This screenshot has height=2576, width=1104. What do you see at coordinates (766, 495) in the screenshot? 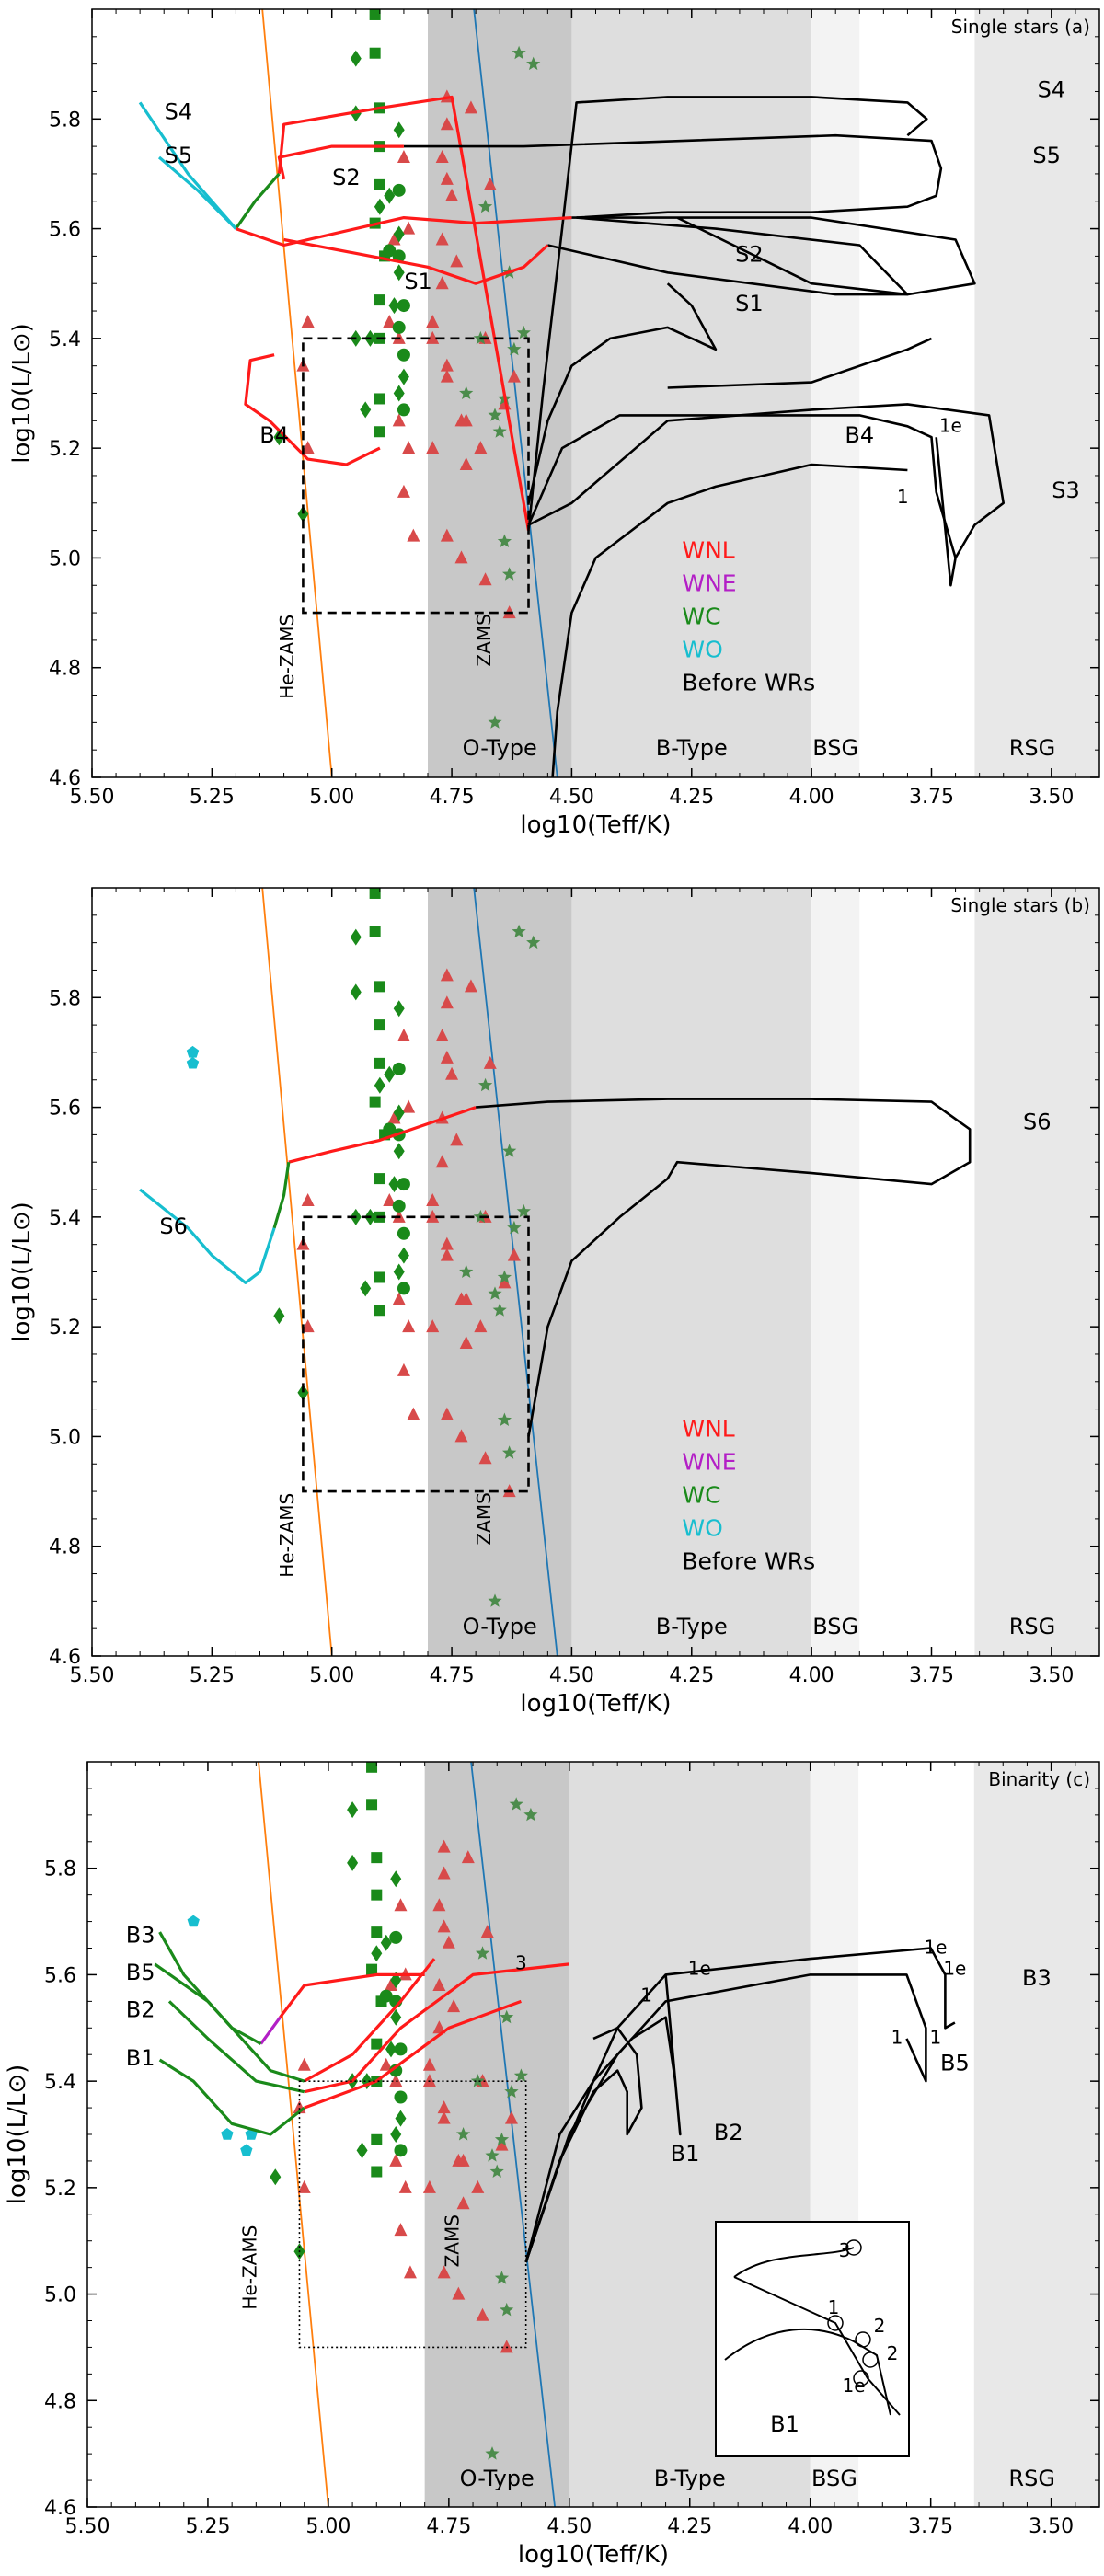
I see `track-s3-before` at bounding box center [766, 495].